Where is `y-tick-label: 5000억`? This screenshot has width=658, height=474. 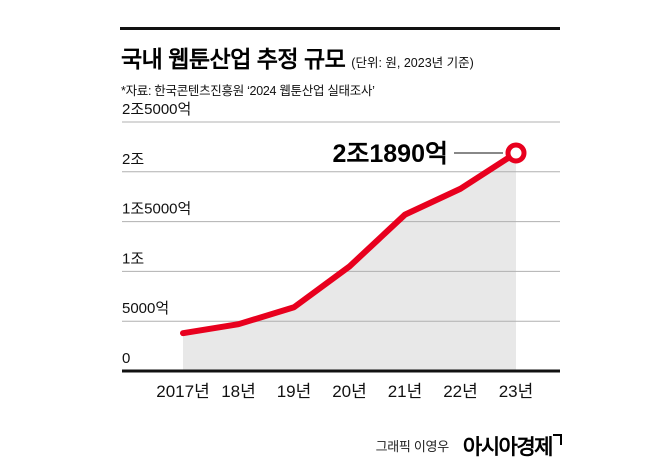 y-tick-label: 5000억 is located at coordinates (145, 308).